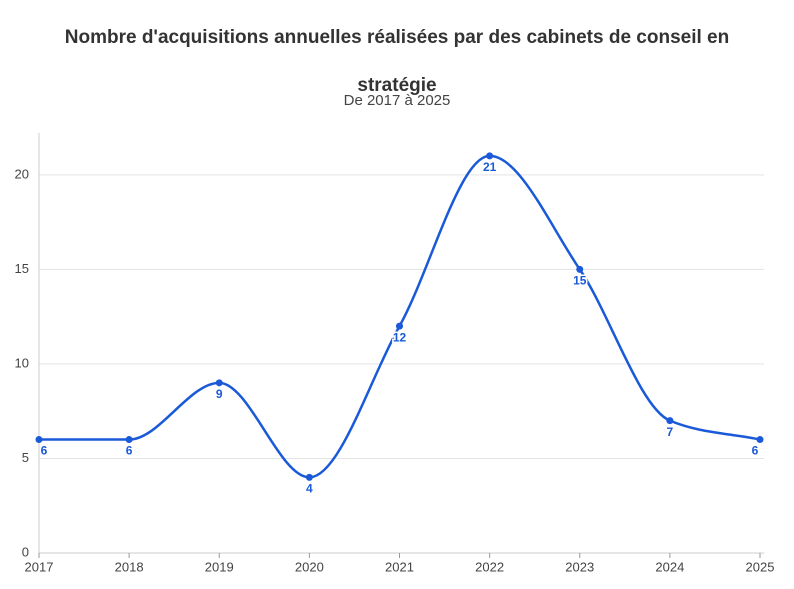 The width and height of the screenshot is (794, 589). Describe the element at coordinates (490, 167) in the screenshot. I see `data-label: 21` at that location.